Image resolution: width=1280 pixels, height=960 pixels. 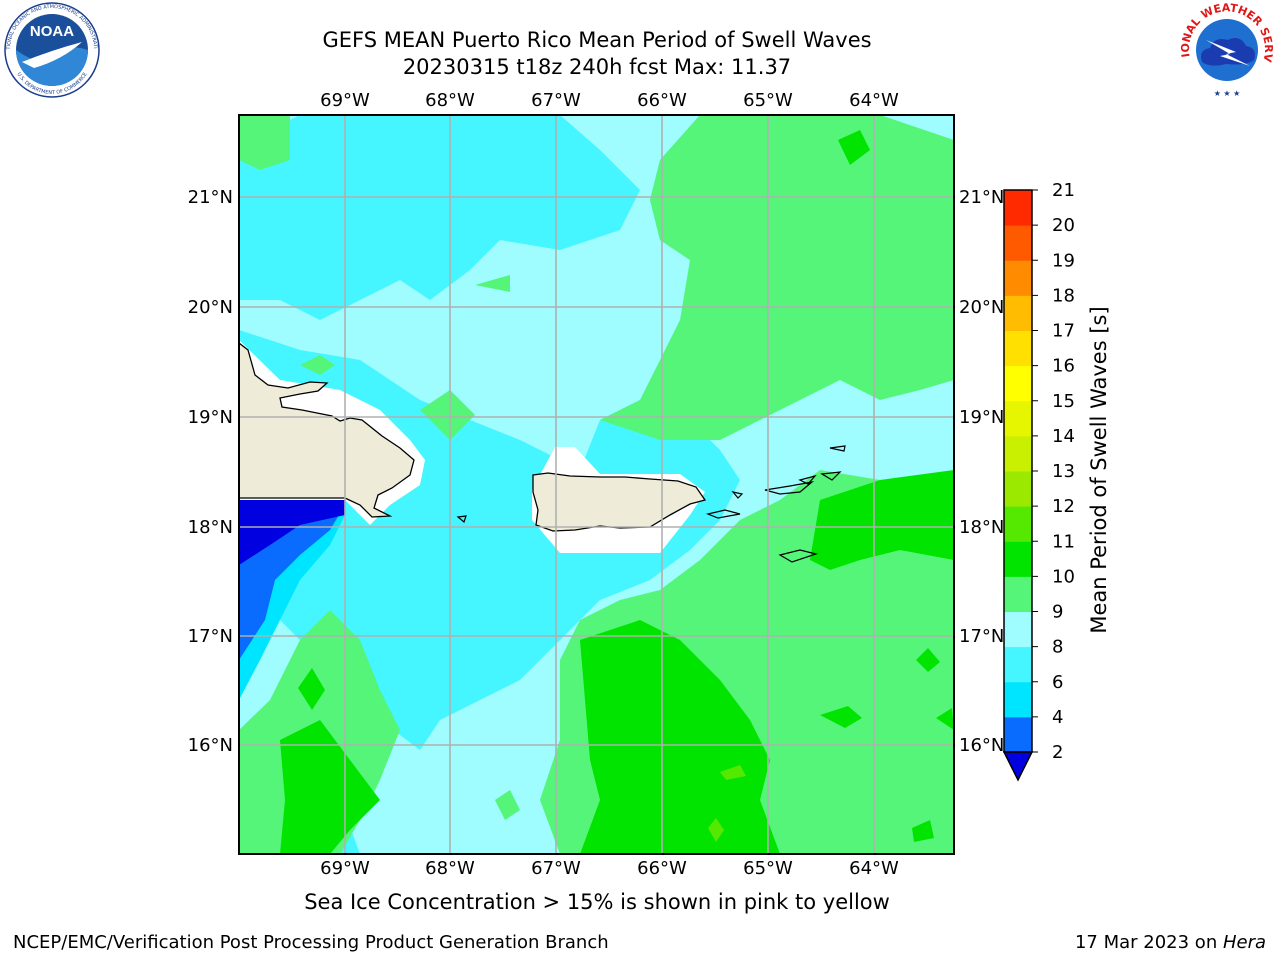 What do you see at coordinates (210, 527) in the screenshot?
I see `lat-label-left: 18°N` at bounding box center [210, 527].